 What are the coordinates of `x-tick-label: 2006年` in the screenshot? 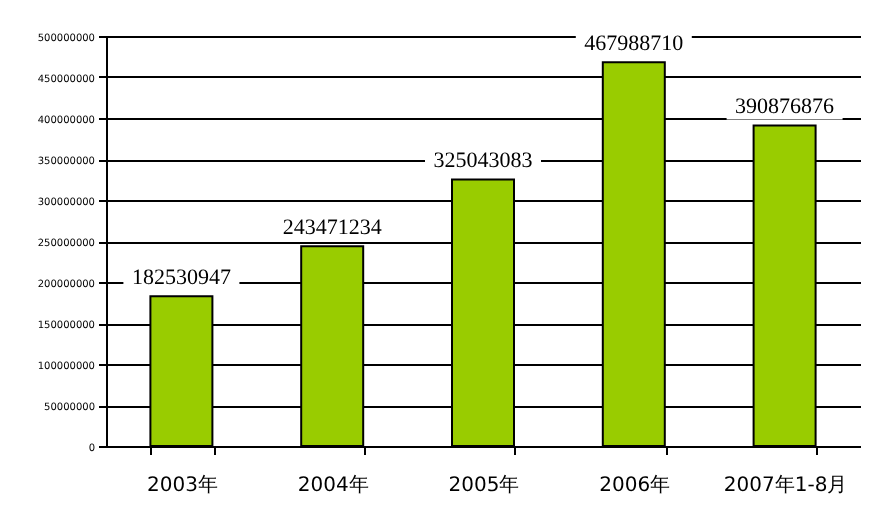 It's located at (635, 485).